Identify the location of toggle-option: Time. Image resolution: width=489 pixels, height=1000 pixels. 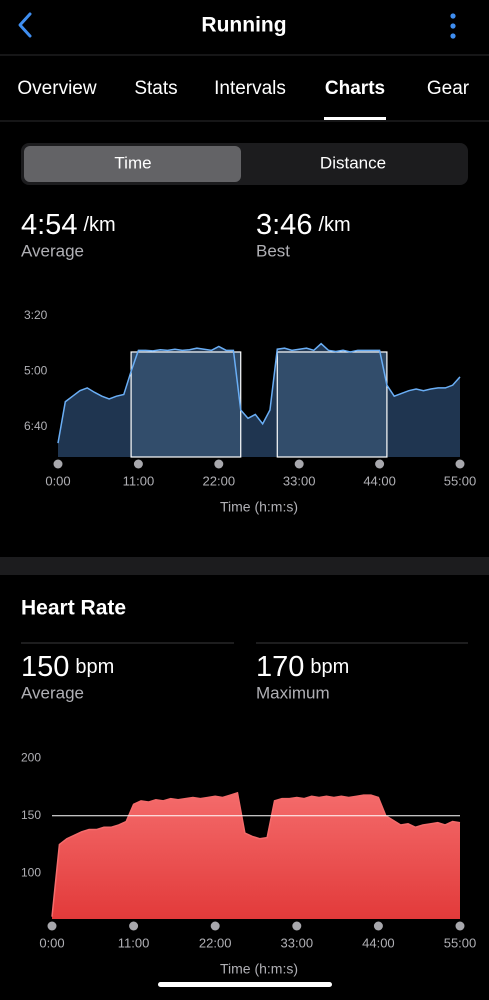
(132, 162).